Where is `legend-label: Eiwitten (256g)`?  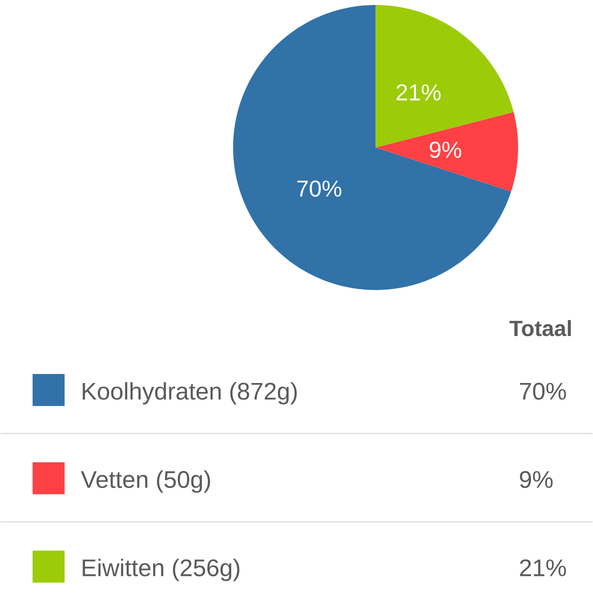 legend-label: Eiwitten (256g) is located at coordinates (161, 570).